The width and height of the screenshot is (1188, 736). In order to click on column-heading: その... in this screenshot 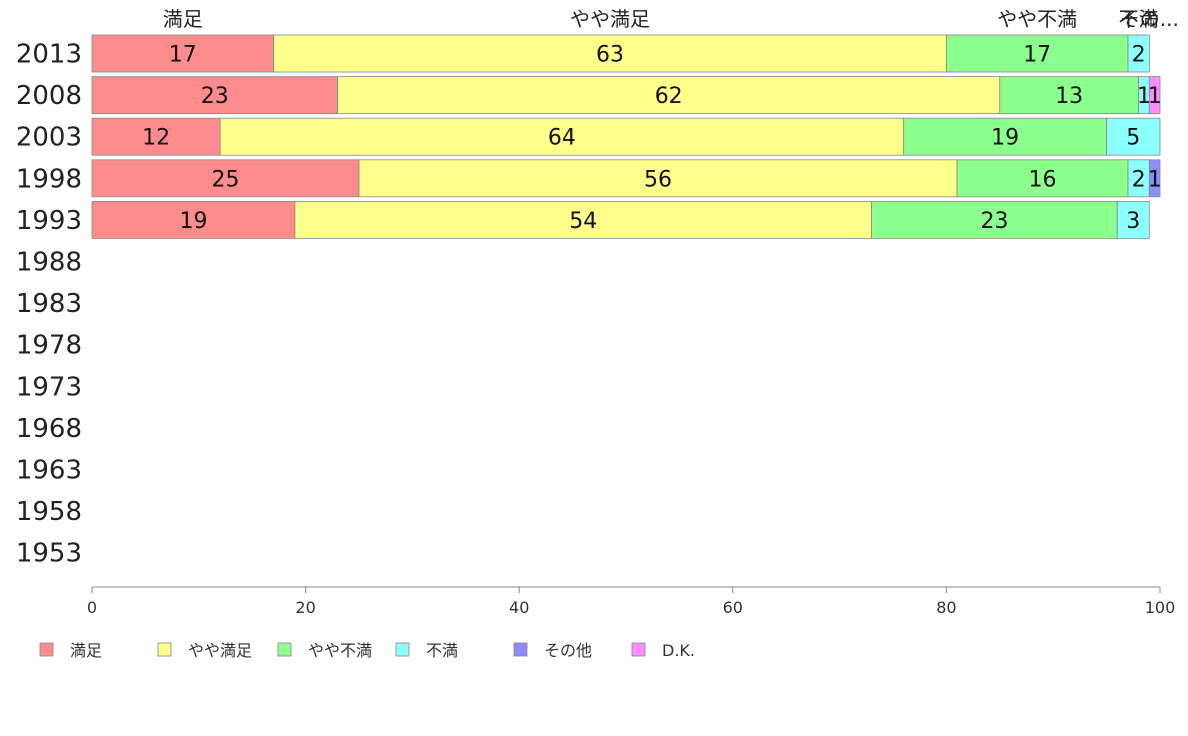, I will do `click(1149, 19)`.